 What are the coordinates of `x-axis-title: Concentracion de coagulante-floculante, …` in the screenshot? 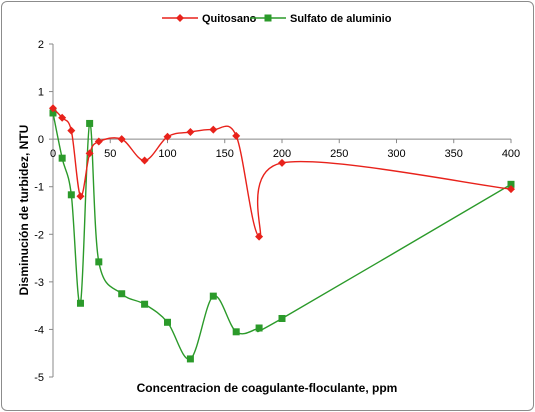 It's located at (267, 388).